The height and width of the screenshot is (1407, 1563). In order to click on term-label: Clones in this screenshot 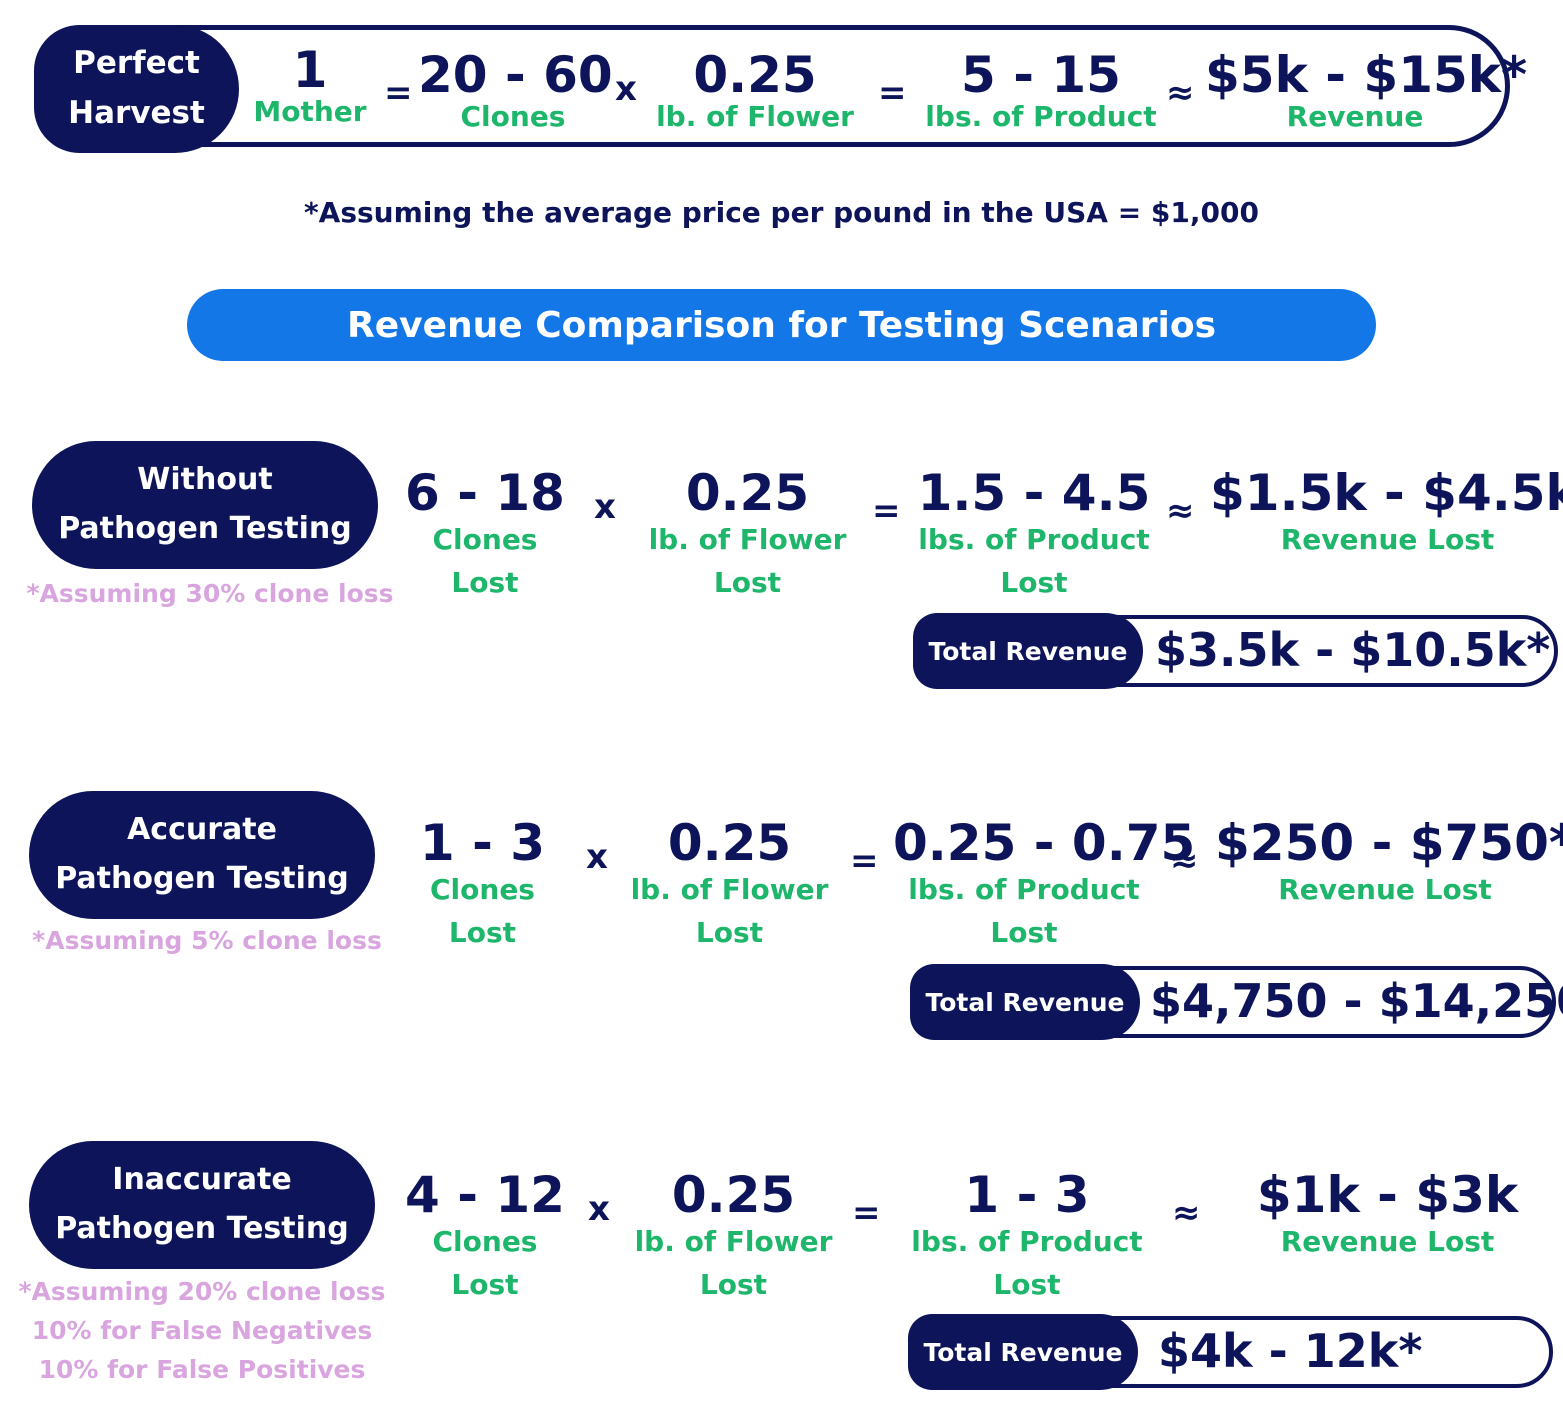, I will do `click(513, 116)`.